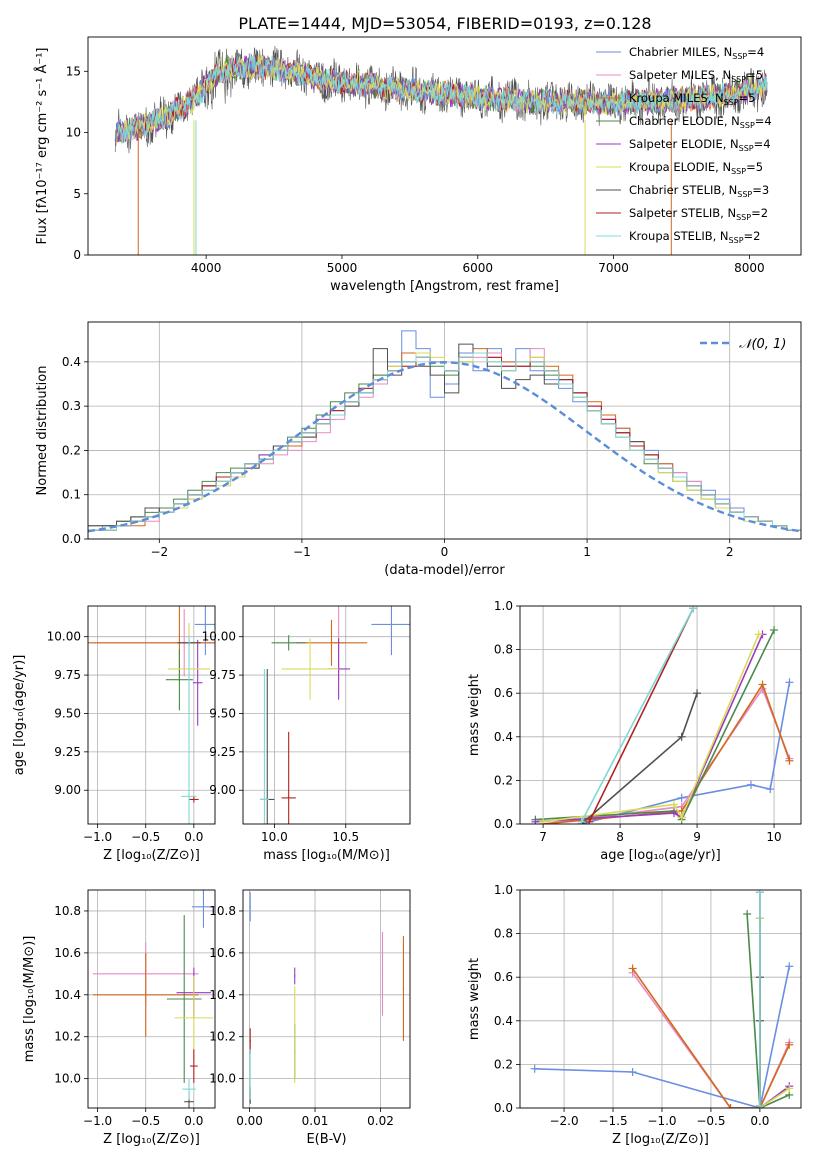  I want to click on legend-label: Kroupa MILES, NSSP=5, so click(692, 99).